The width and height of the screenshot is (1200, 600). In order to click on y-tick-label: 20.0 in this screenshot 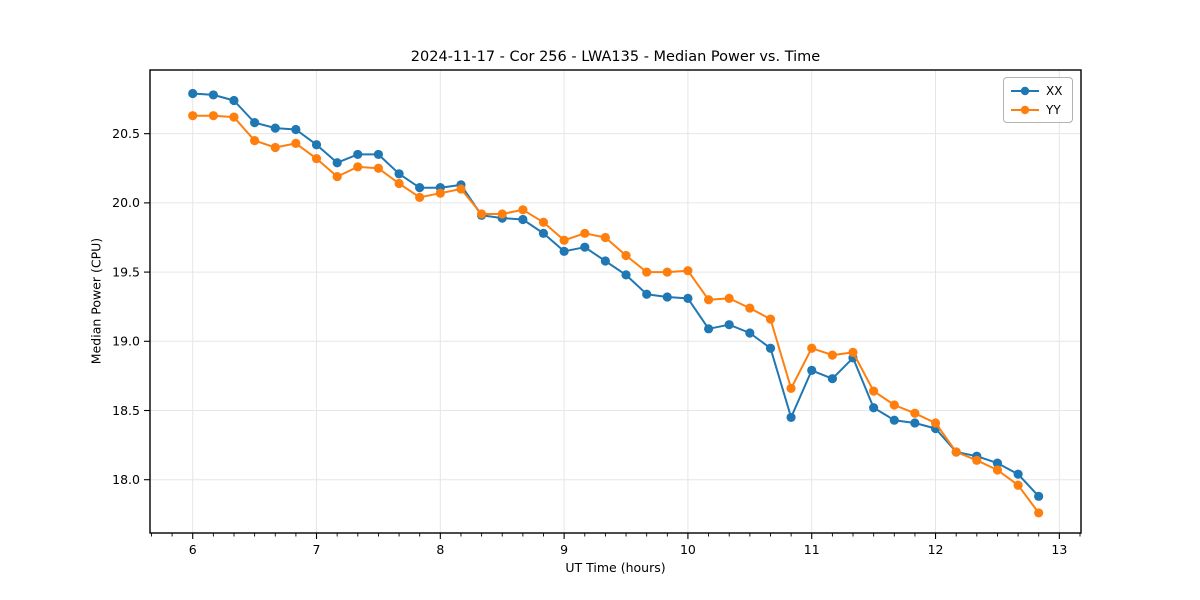, I will do `click(126, 202)`.